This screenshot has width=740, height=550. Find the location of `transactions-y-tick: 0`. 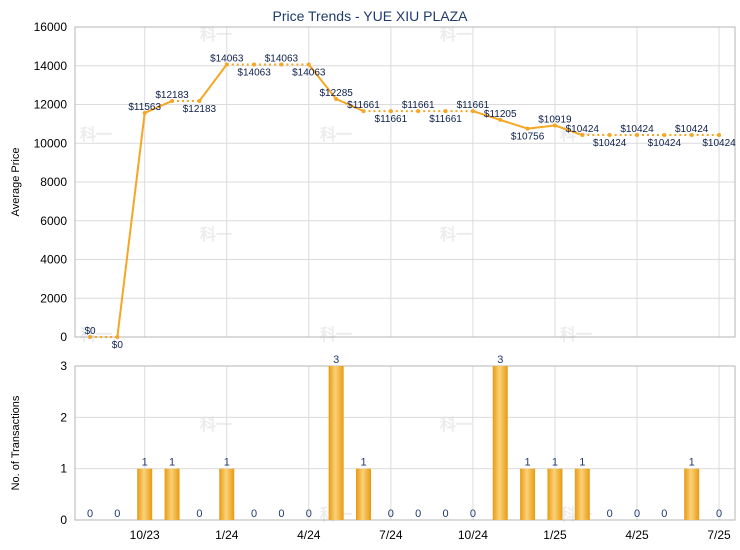

transactions-y-tick: 0 is located at coordinates (63, 520).